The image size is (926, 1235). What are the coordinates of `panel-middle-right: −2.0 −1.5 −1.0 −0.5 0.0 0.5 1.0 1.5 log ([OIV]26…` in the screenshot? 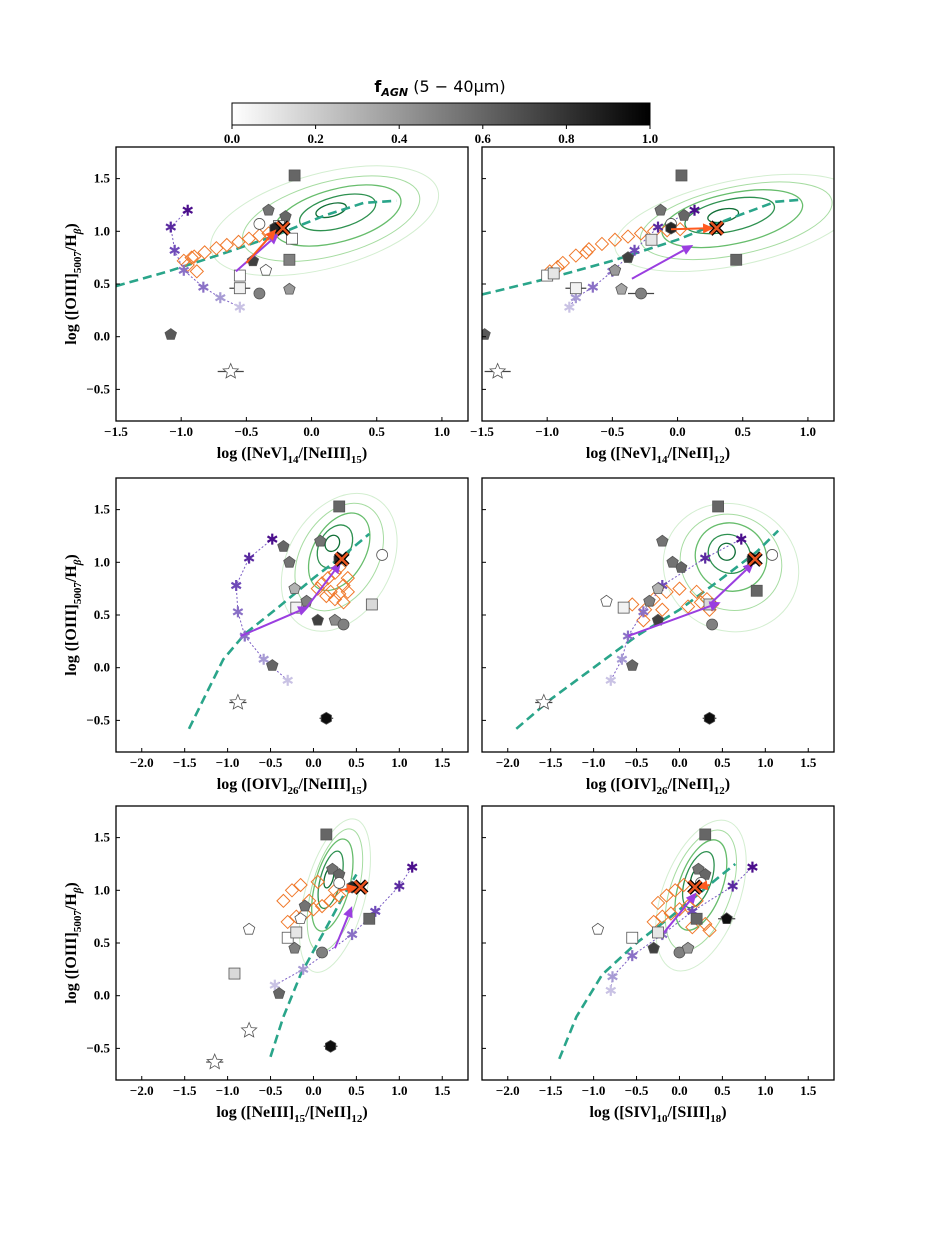 It's located at (658, 637).